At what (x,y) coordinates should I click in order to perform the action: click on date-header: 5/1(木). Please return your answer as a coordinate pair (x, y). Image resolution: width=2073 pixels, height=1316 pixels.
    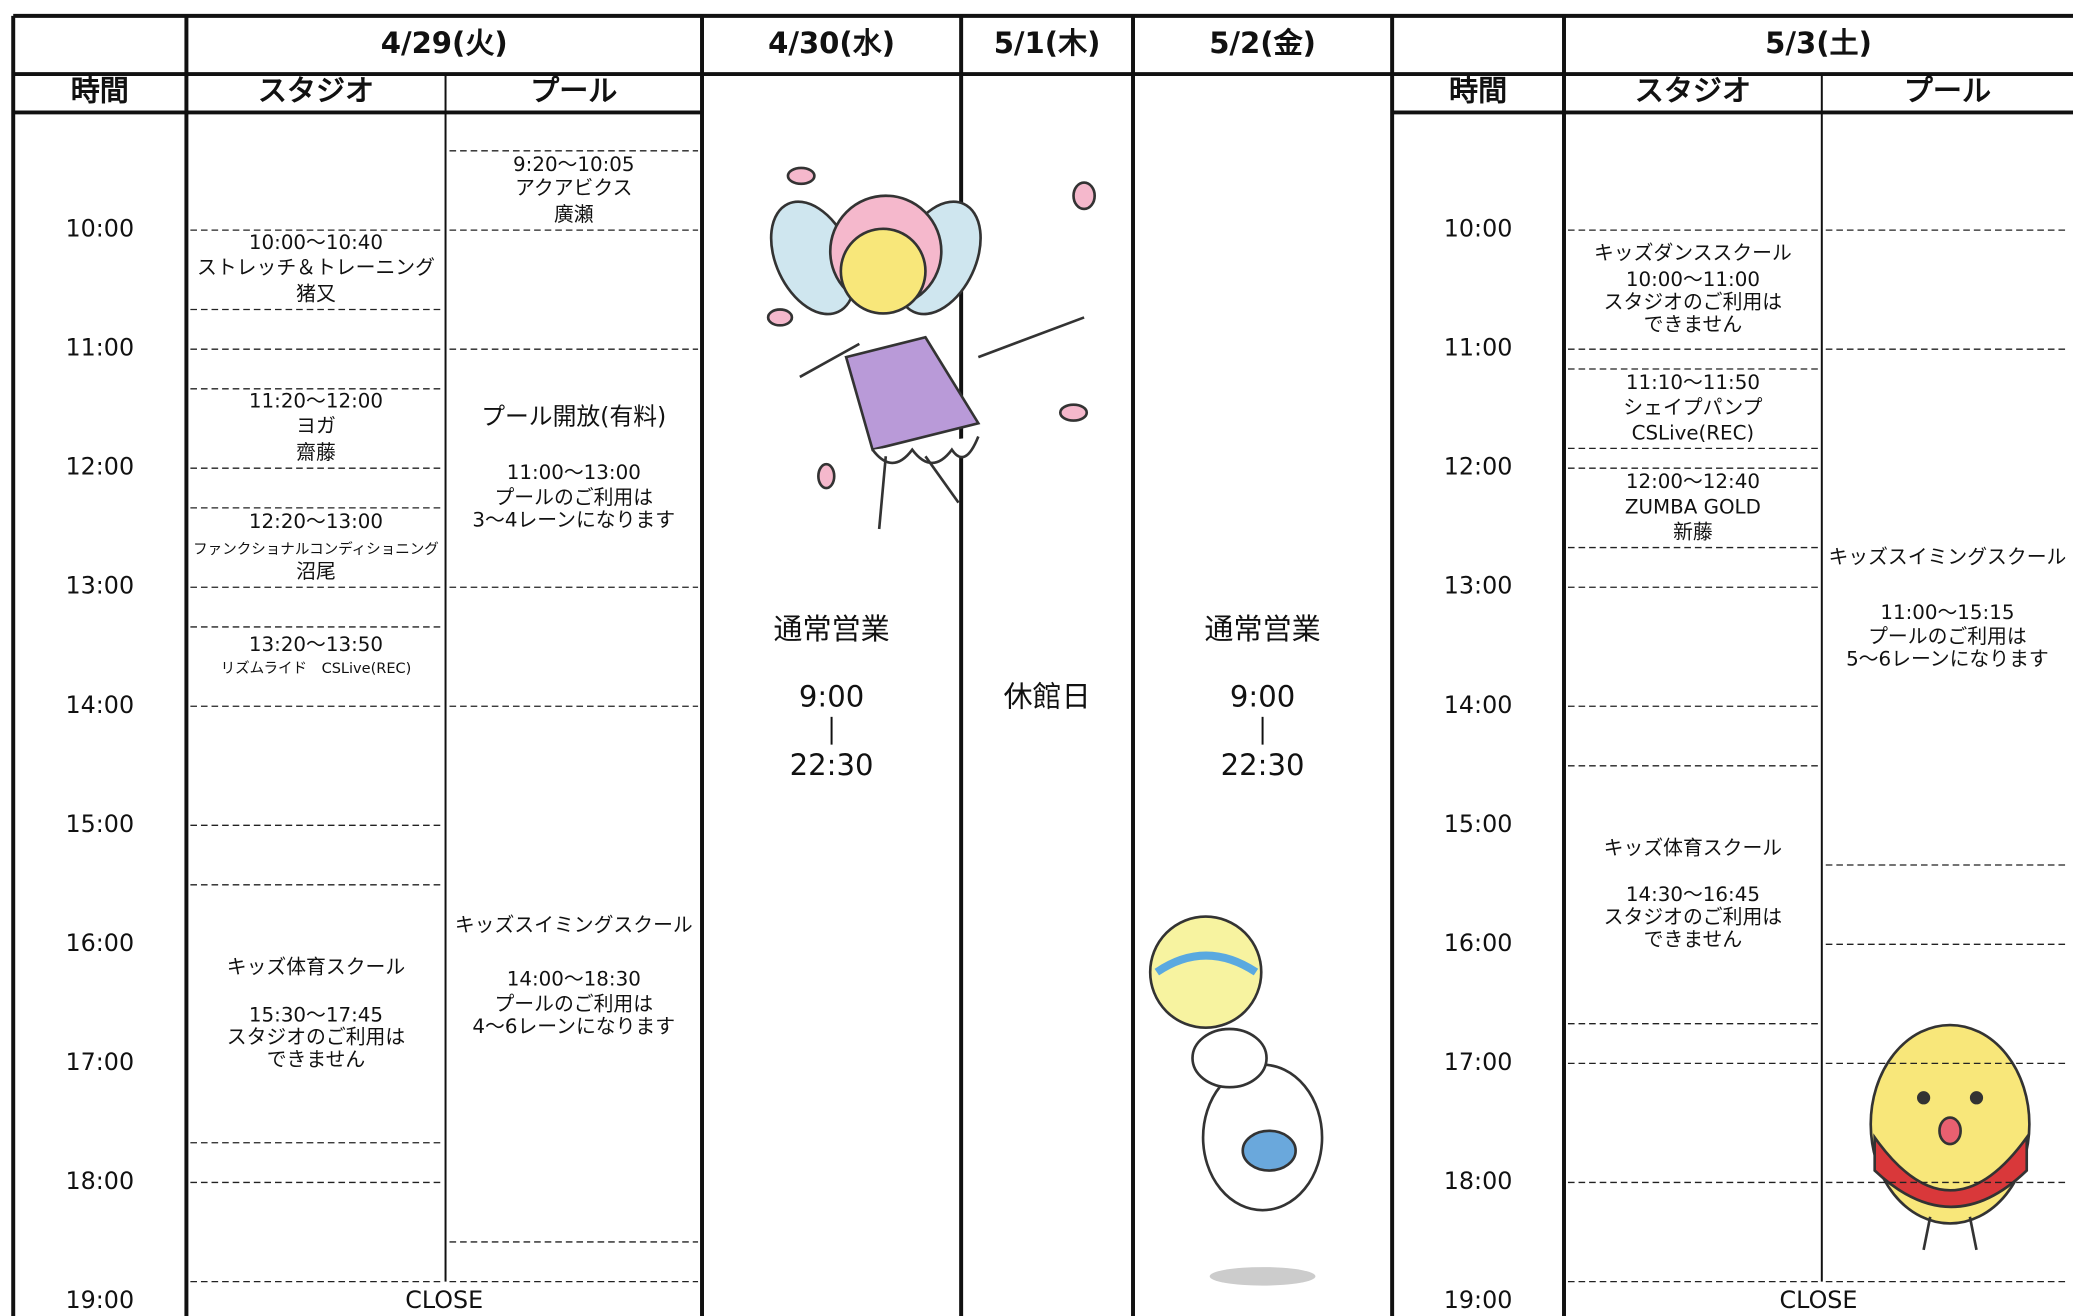
    Looking at the image, I should click on (1047, 43).